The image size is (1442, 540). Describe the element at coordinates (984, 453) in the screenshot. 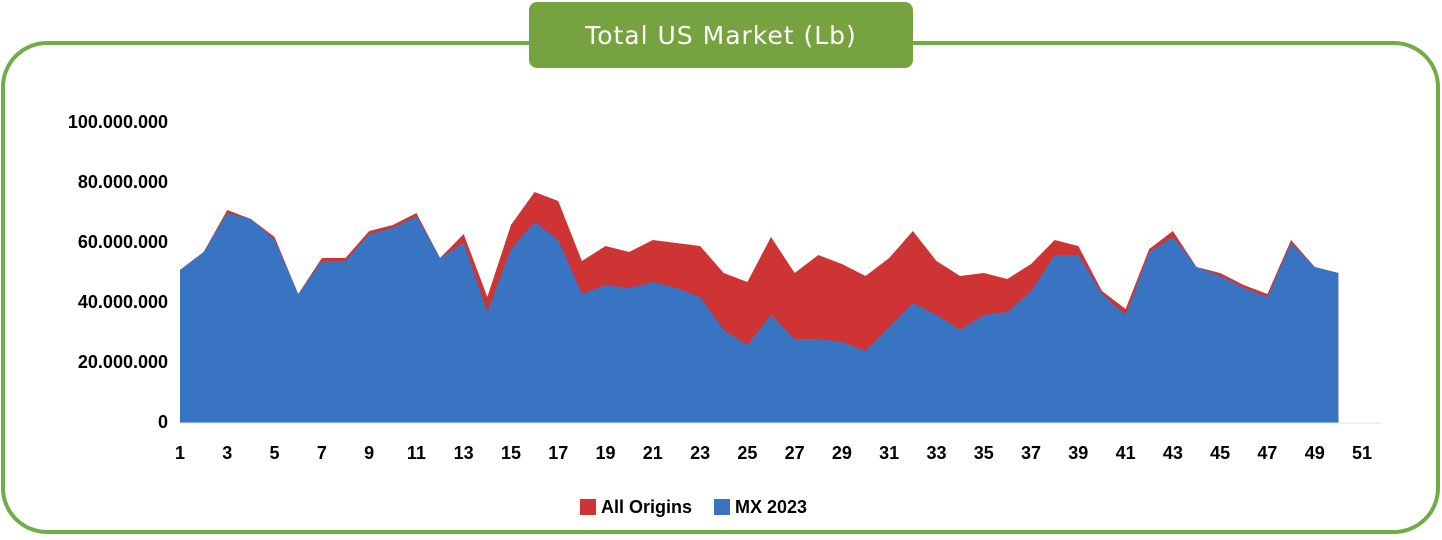

I see `x-tick-label: 35` at that location.